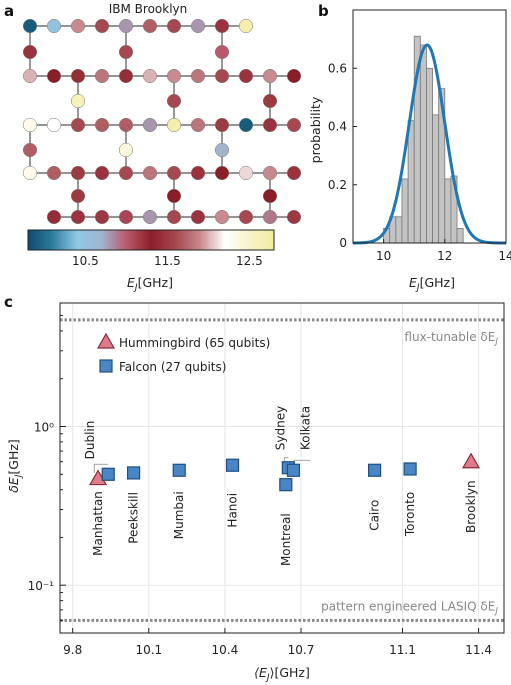  What do you see at coordinates (337, 68) in the screenshot?
I see `histogram-y-tick-label: 0.6` at bounding box center [337, 68].